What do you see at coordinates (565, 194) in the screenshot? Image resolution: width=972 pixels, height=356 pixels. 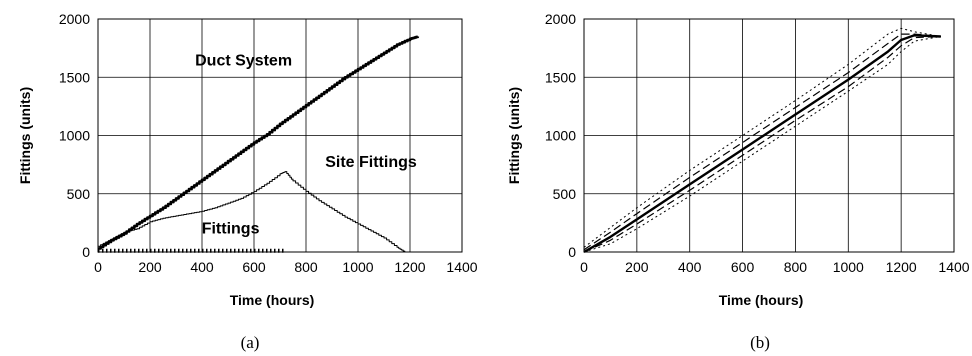 I see `chart-b-ytick-label: 500` at bounding box center [565, 194].